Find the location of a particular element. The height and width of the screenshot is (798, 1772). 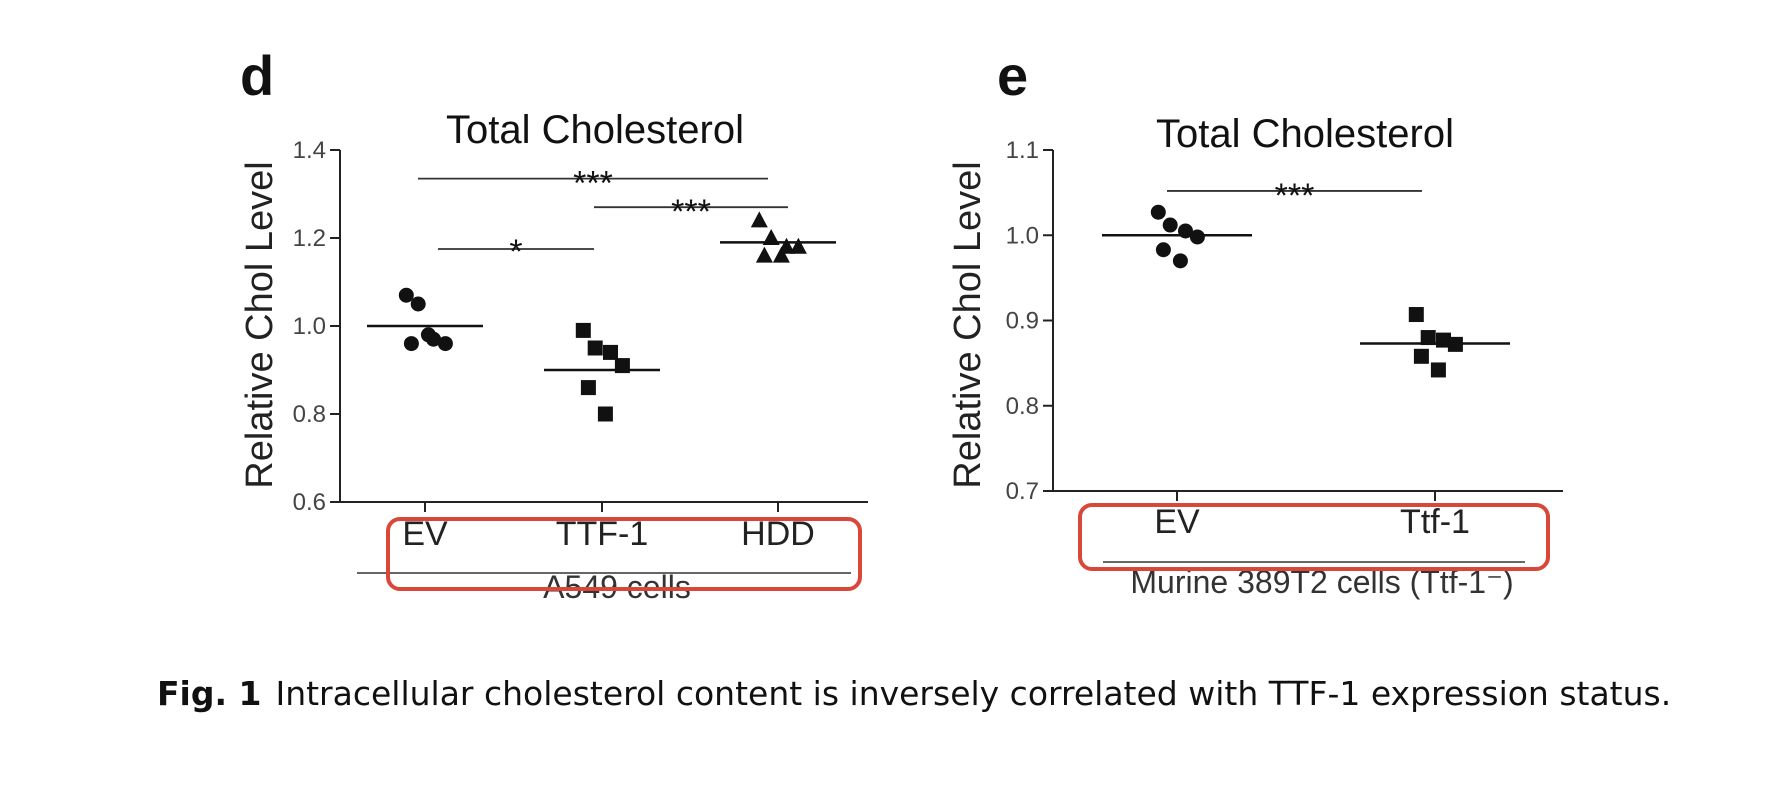

panel-d-y-tick-label: 0.8 is located at coordinates (309, 414).